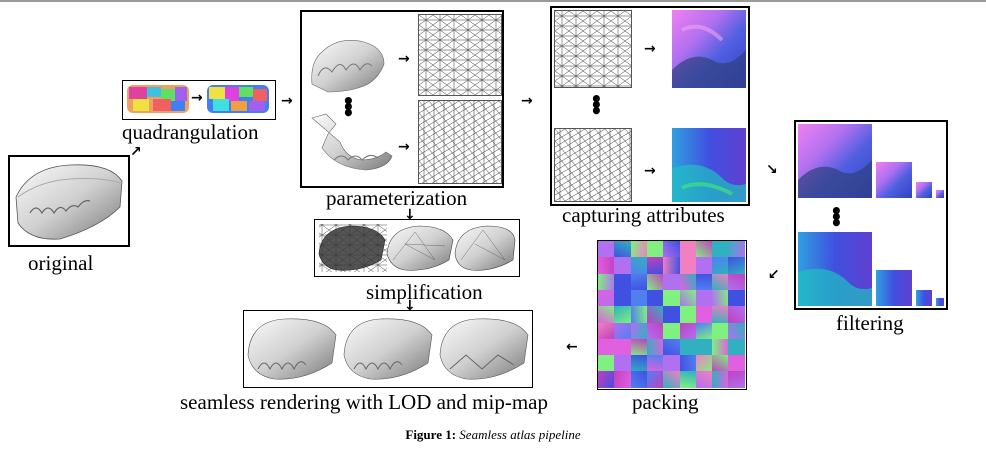  I want to click on label-capturing-attributes: capturing attributes, so click(643, 215).